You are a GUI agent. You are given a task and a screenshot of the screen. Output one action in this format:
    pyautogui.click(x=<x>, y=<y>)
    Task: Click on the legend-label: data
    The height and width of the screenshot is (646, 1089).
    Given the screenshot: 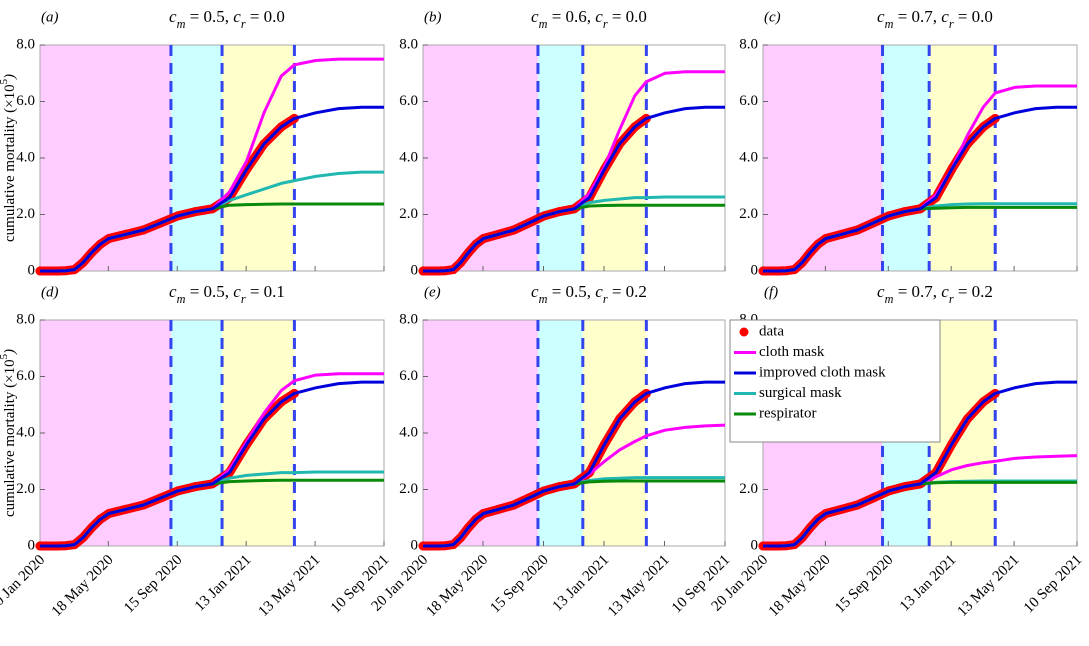 What is the action you would take?
    pyautogui.click(x=771, y=331)
    